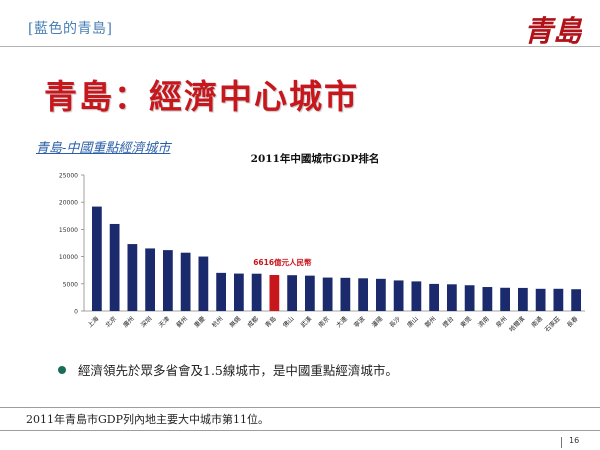 The width and height of the screenshot is (600, 450). I want to click on x-tick-label: 東莞, so click(466, 322).